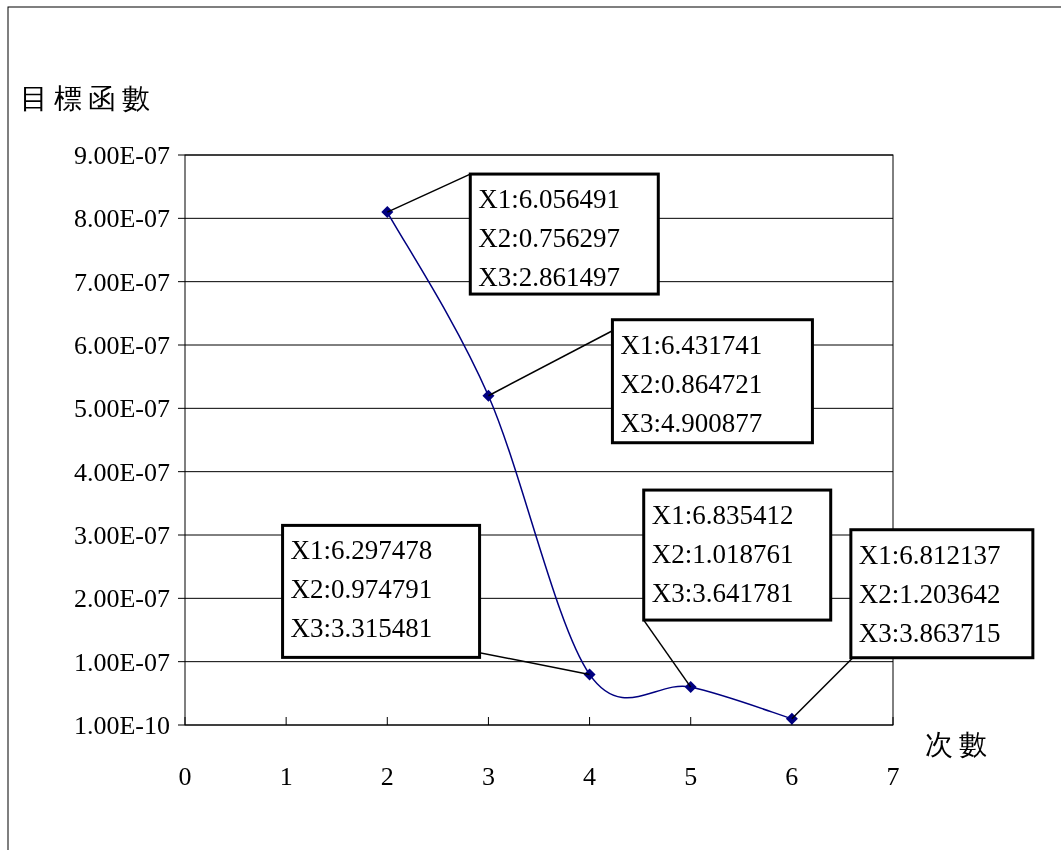  I want to click on x-tick-label: 5, so click(691, 776).